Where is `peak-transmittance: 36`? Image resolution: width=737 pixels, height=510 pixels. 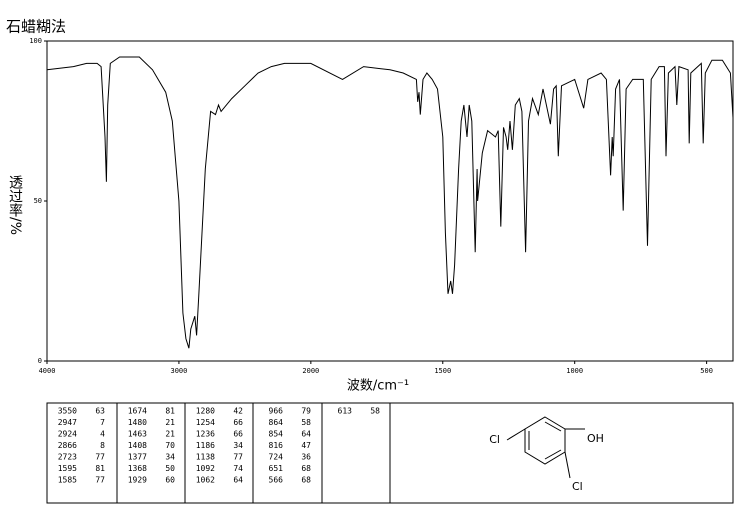
peak-transmittance: 36 is located at coordinates (306, 457).